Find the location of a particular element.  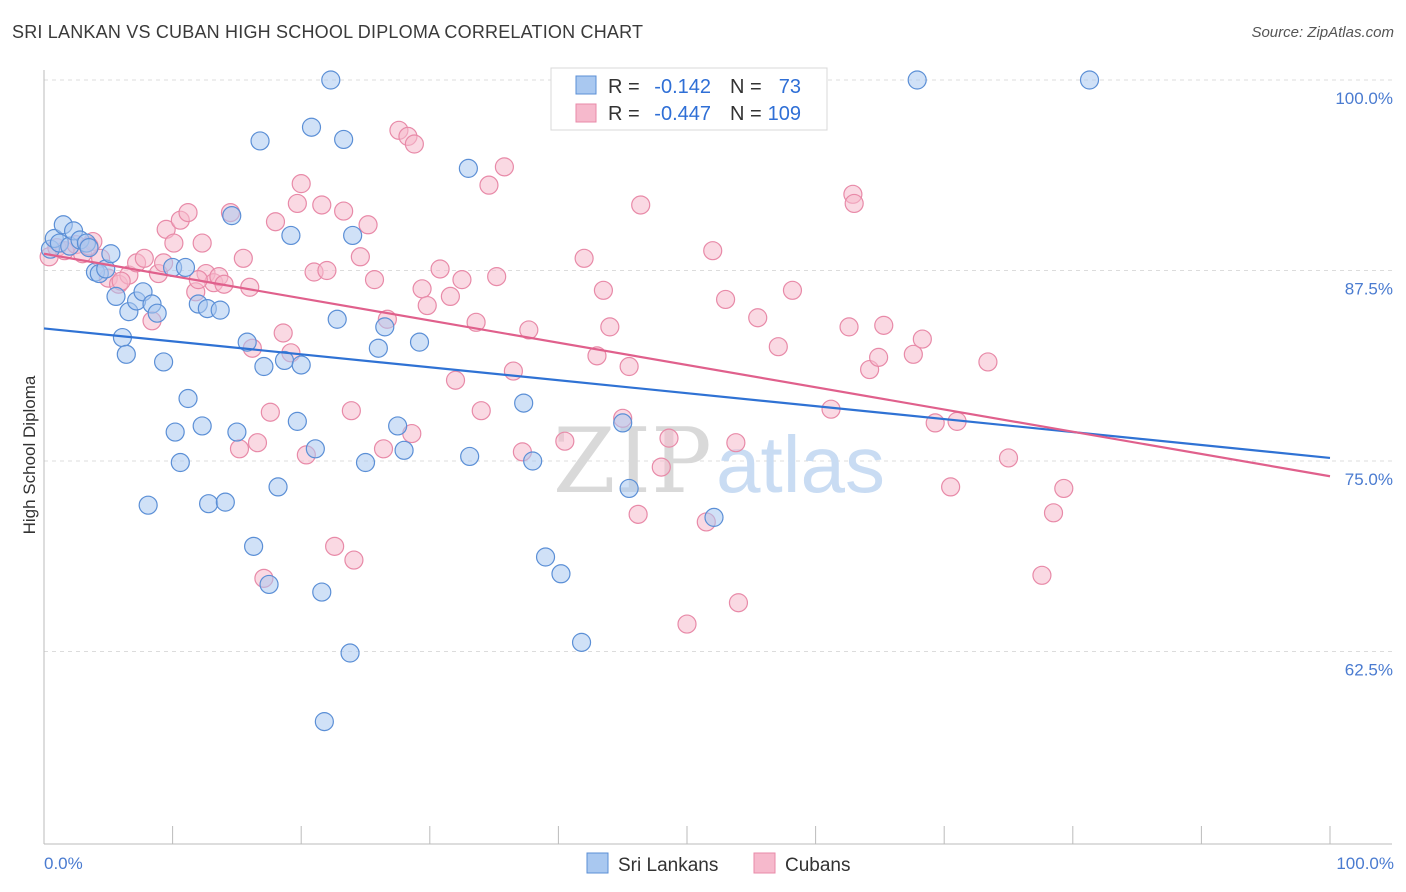

x-tick-labels: 0.0% 100.0% is located at coordinates (719, 863).